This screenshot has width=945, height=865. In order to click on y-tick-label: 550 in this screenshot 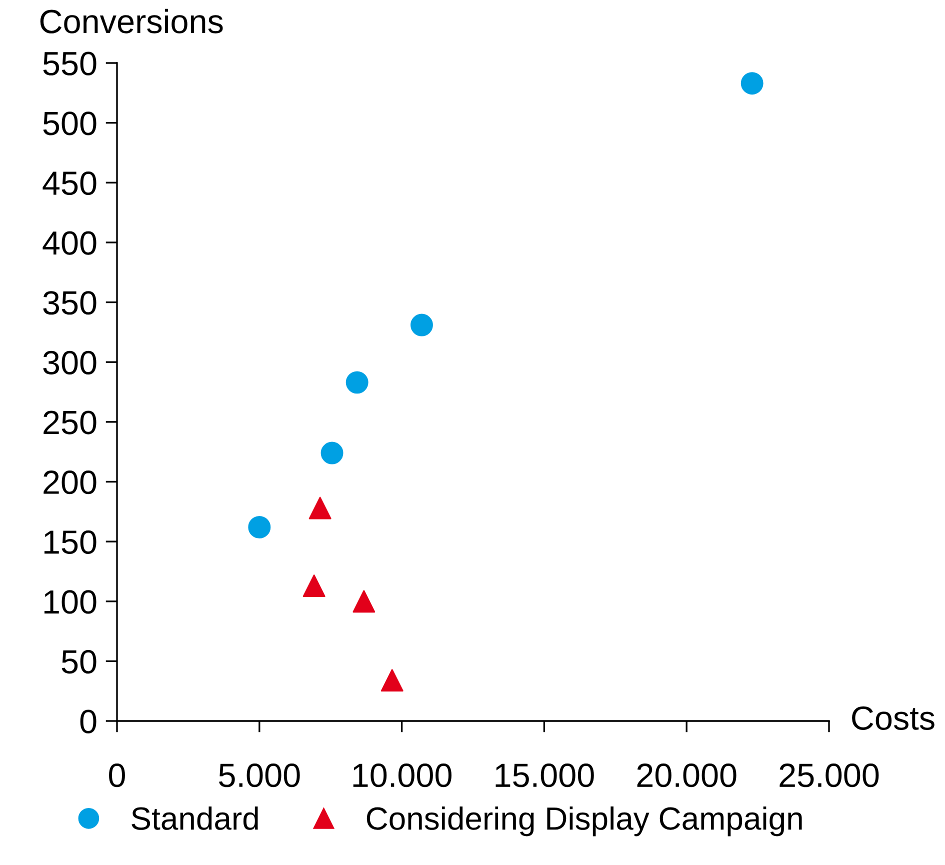, I will do `click(69, 64)`.